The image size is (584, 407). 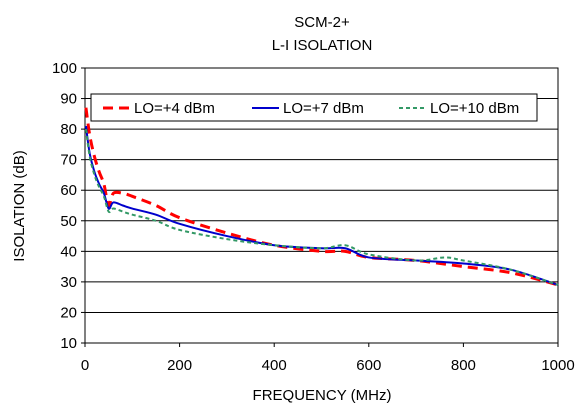 I want to click on y-tick-label: 70, so click(x=68, y=160).